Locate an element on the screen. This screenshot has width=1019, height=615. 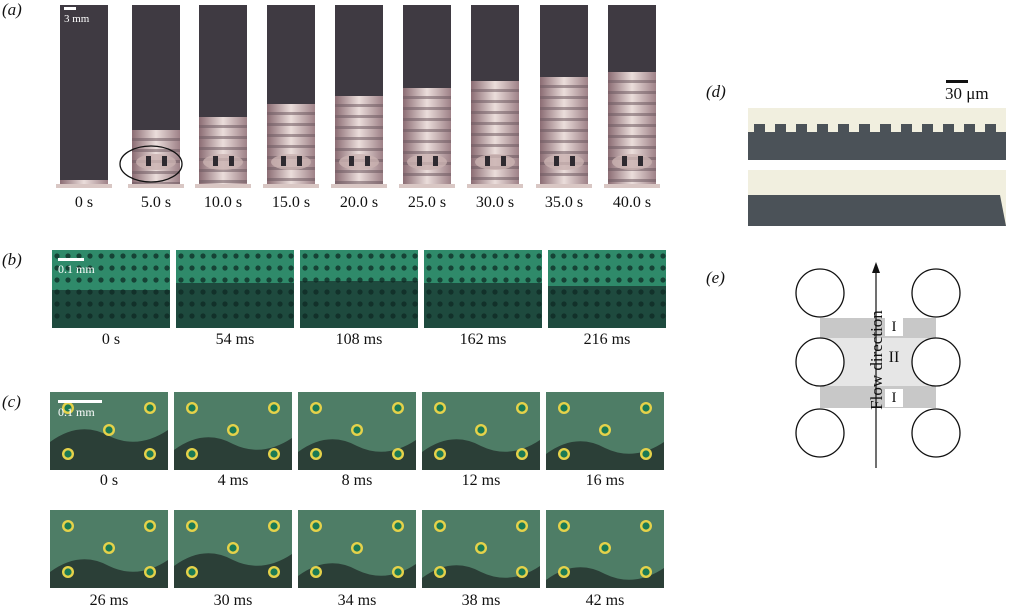
panel-a-time-label: 0 s is located at coordinates (84, 202).